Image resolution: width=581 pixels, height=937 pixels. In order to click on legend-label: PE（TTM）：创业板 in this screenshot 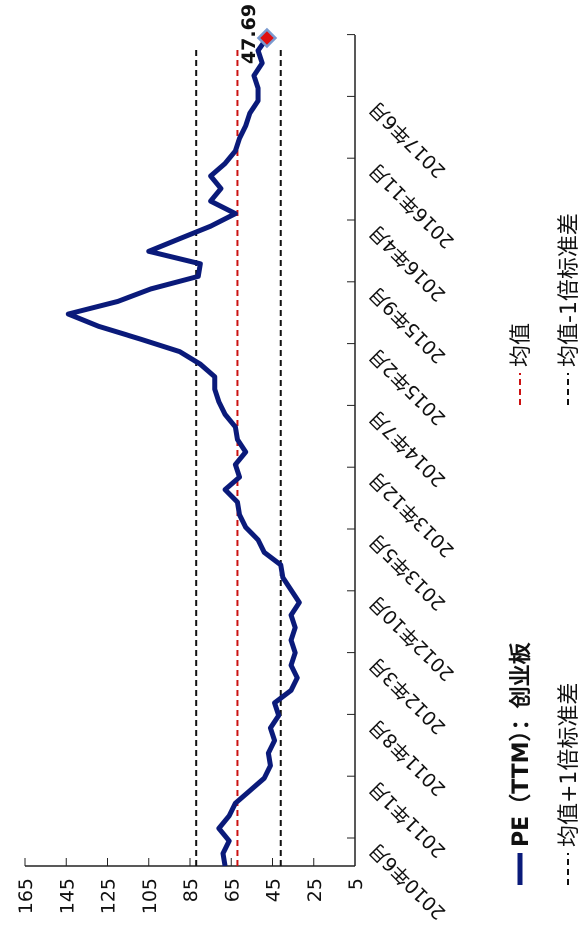, I will do `click(521, 744)`.